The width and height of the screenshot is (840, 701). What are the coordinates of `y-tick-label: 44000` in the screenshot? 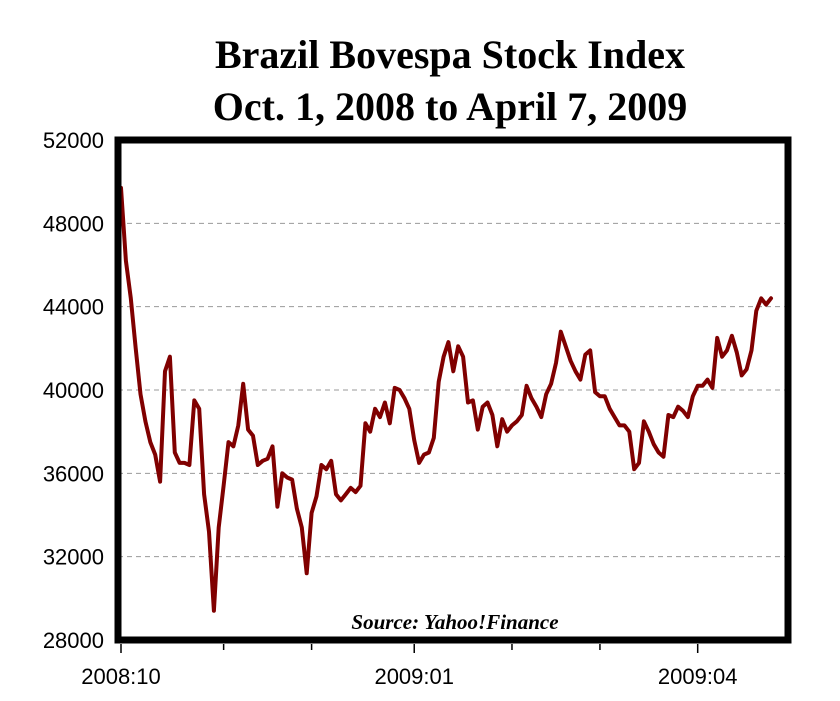 It's located at (73, 307).